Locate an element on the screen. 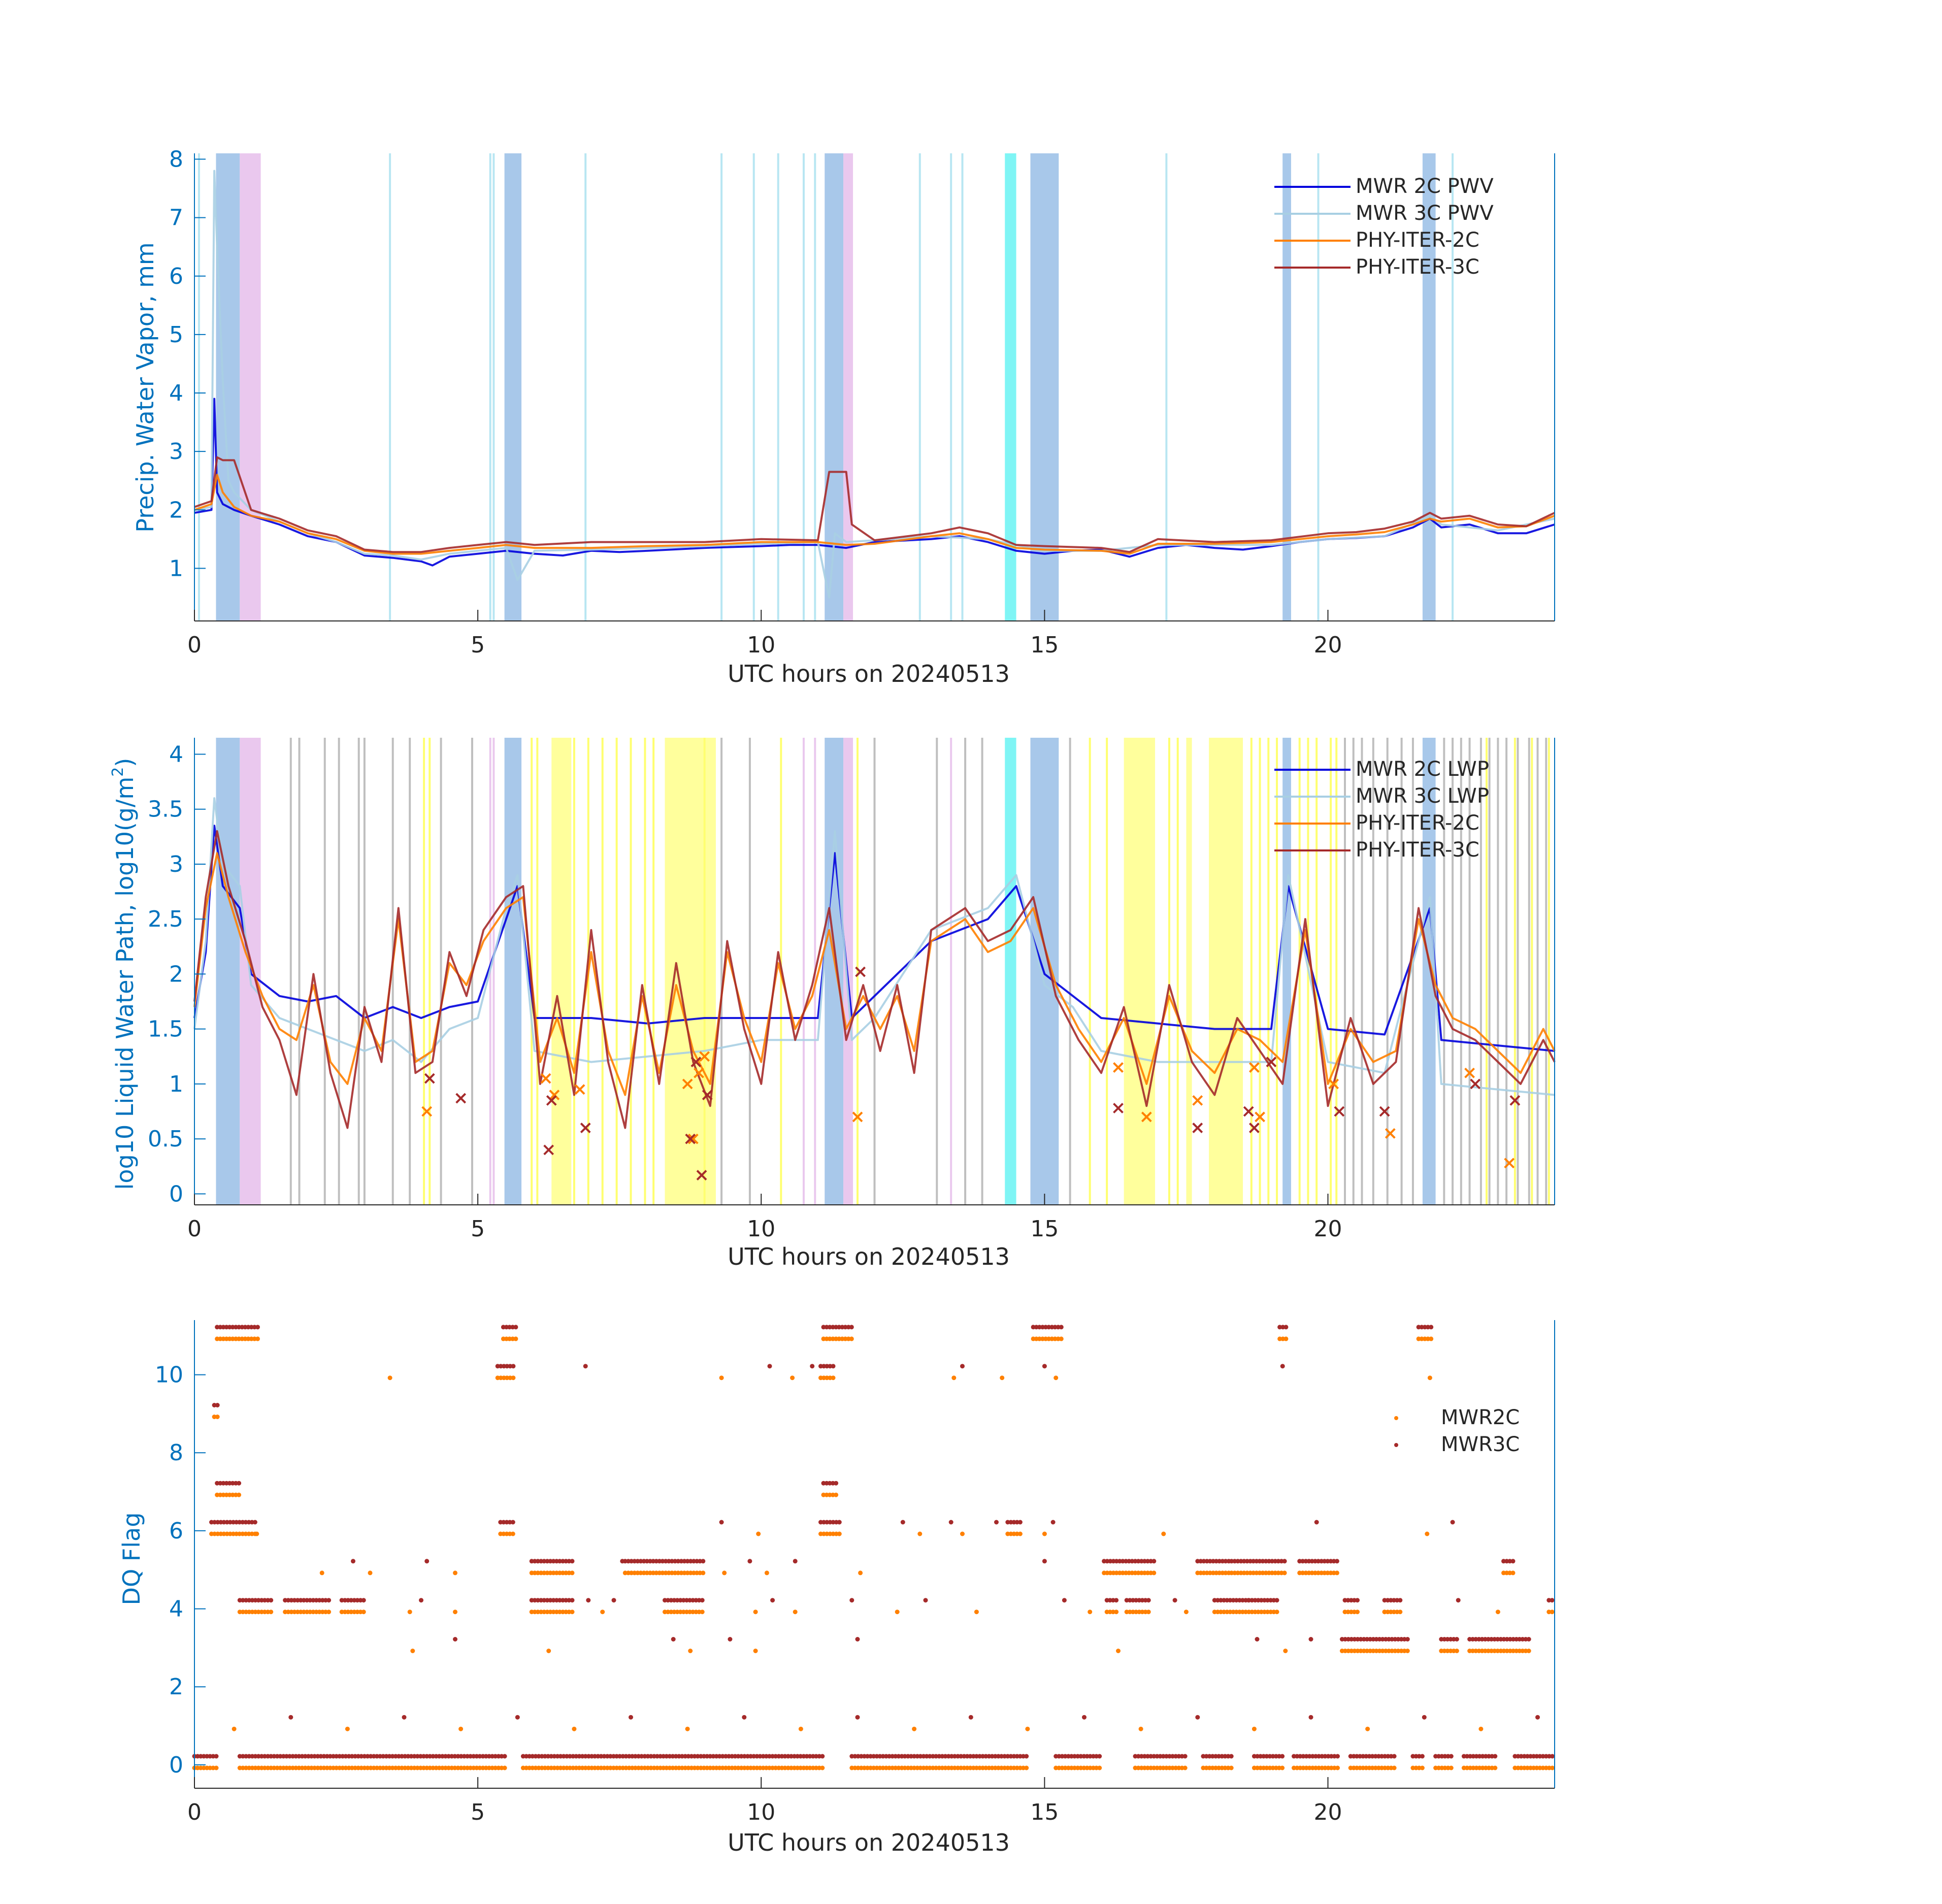 The height and width of the screenshot is (1904, 1942). pwv-x-tick-label: 10 is located at coordinates (761, 645).